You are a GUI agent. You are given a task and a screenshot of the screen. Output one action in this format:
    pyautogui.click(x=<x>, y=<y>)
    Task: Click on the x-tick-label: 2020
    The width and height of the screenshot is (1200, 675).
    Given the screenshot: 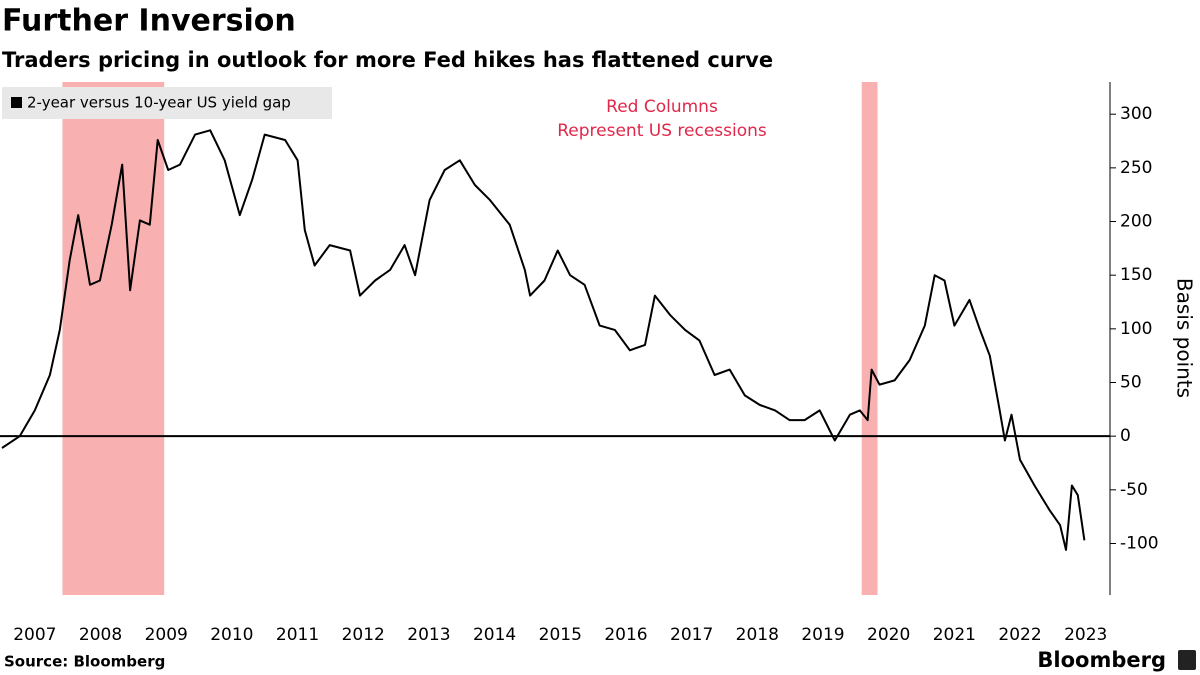 What is the action you would take?
    pyautogui.click(x=888, y=635)
    